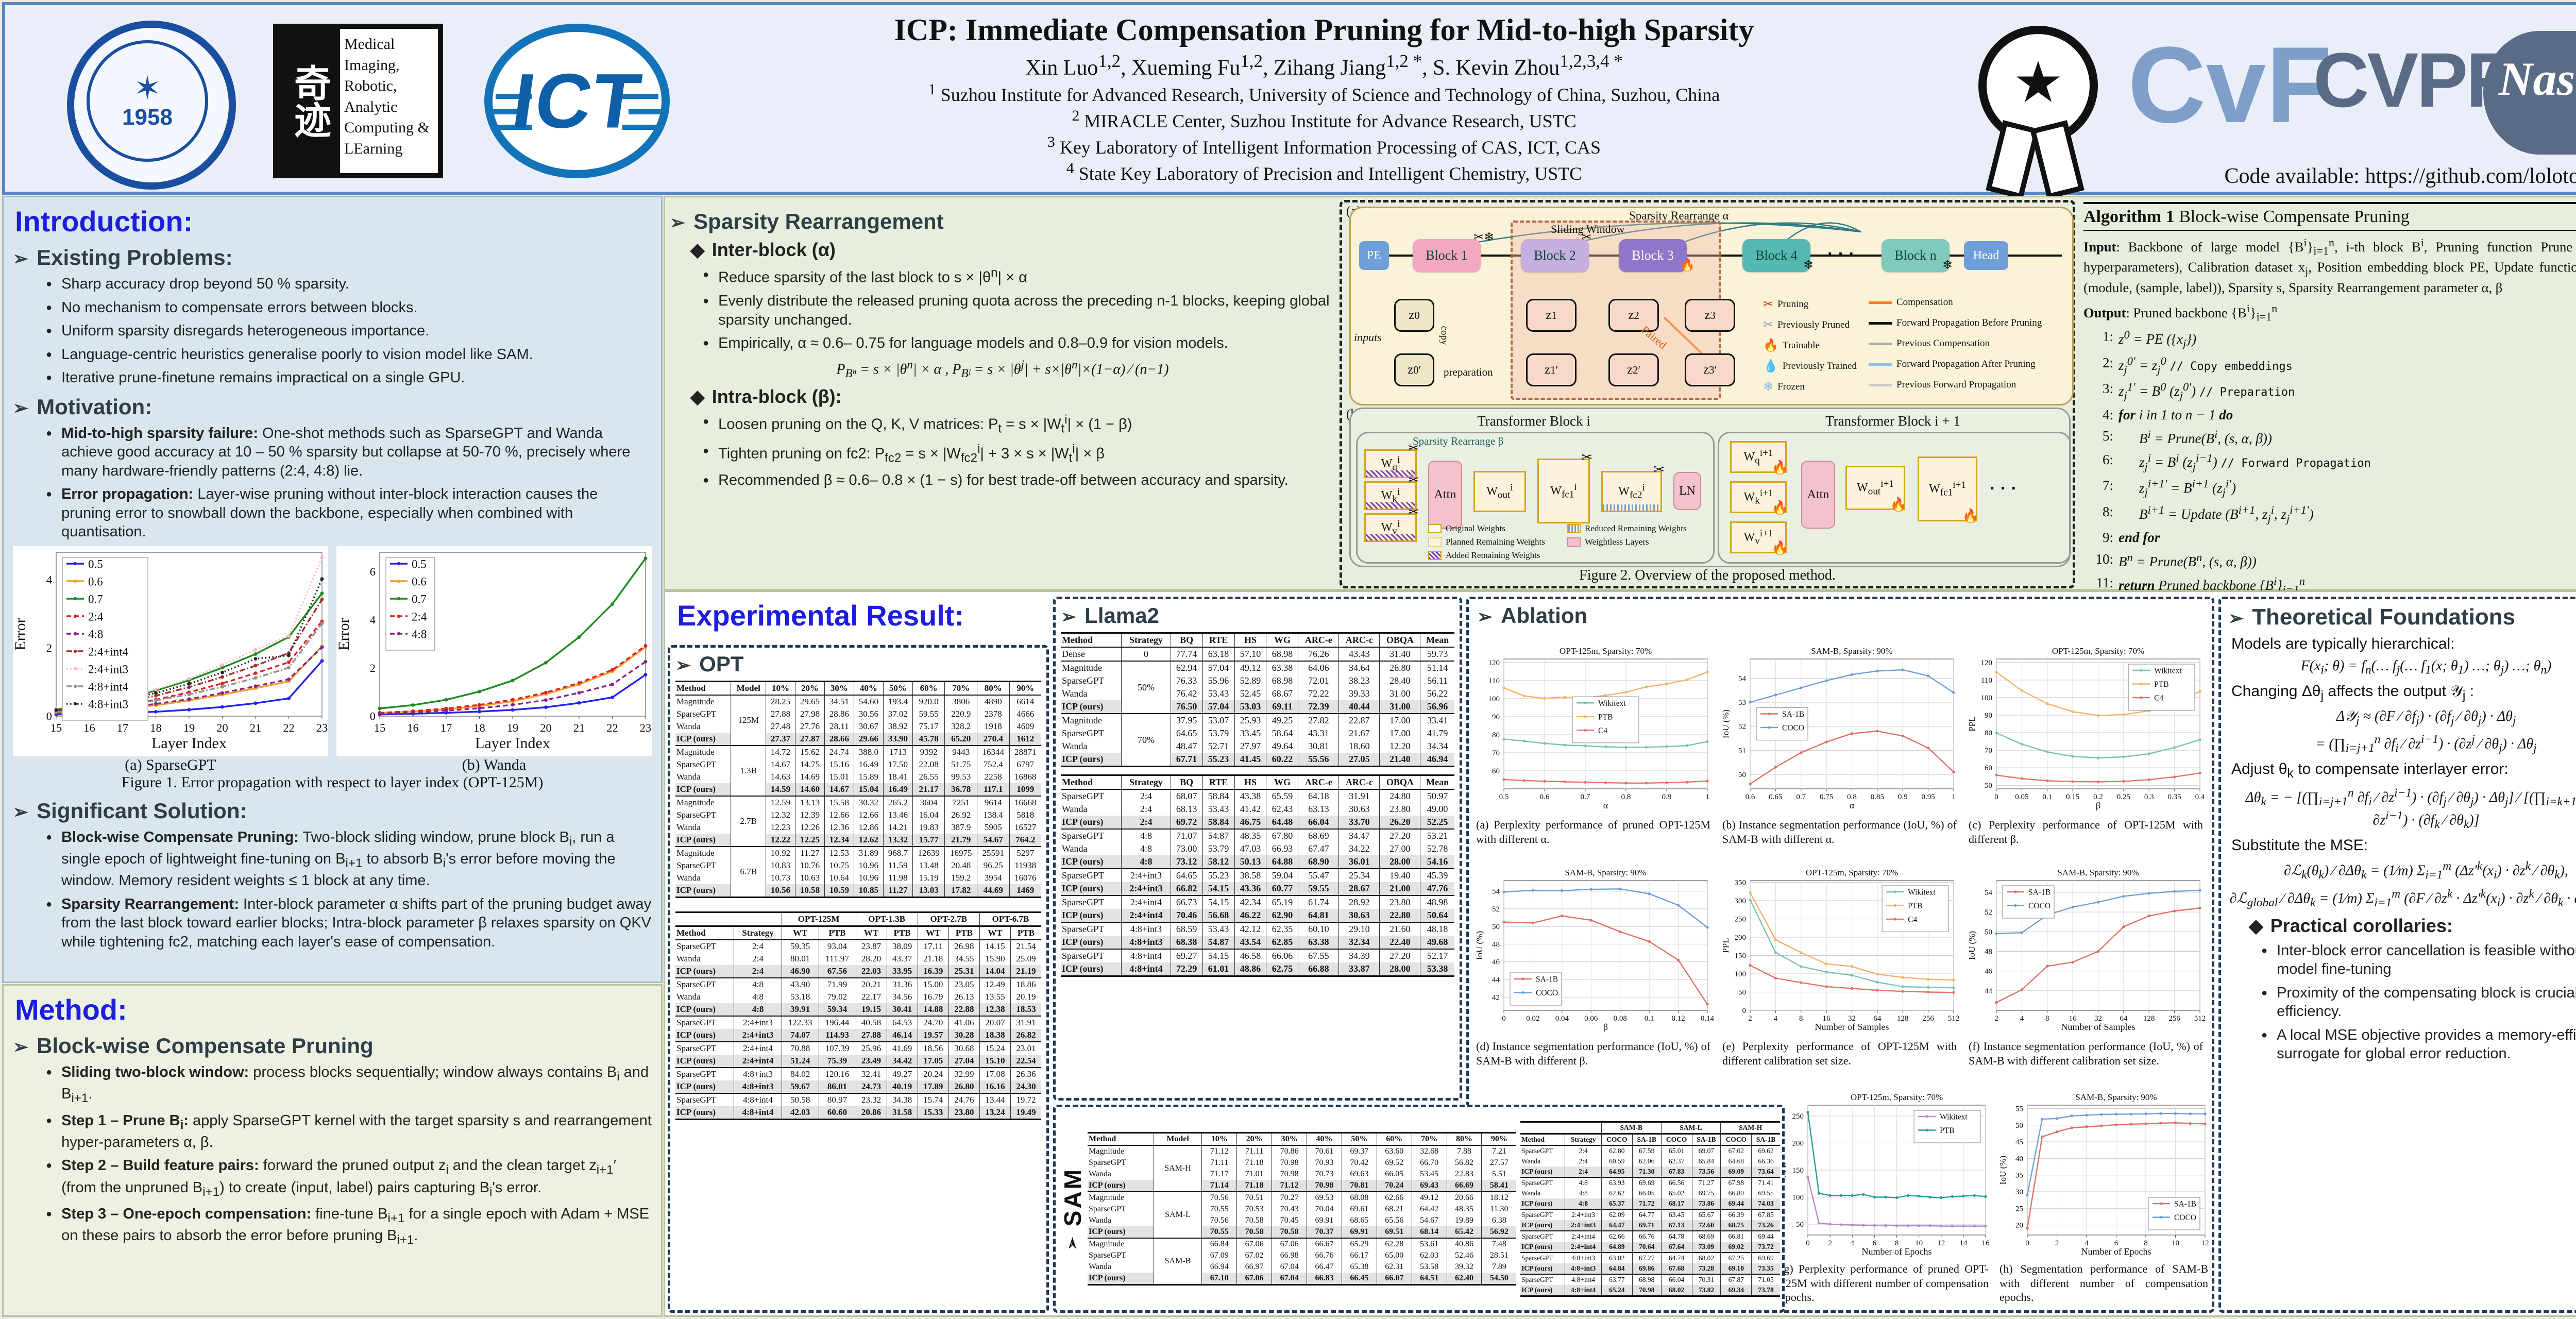  I want to click on block-1: Block 1, so click(1447, 255).